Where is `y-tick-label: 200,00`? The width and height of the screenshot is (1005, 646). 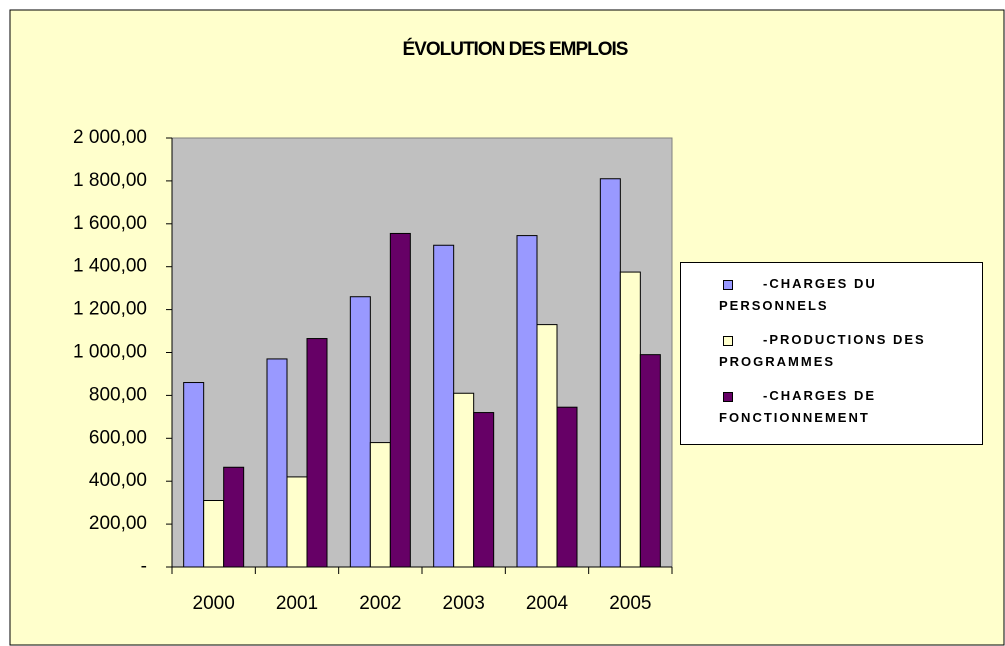 y-tick-label: 200,00 is located at coordinates (118, 523).